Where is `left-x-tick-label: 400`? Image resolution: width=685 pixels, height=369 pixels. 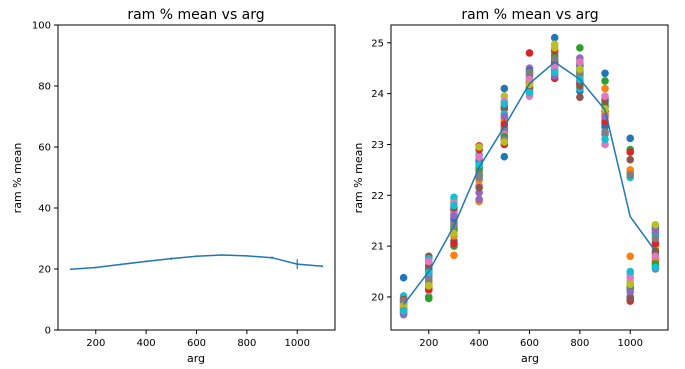
left-x-tick-label: 400 is located at coordinates (146, 343).